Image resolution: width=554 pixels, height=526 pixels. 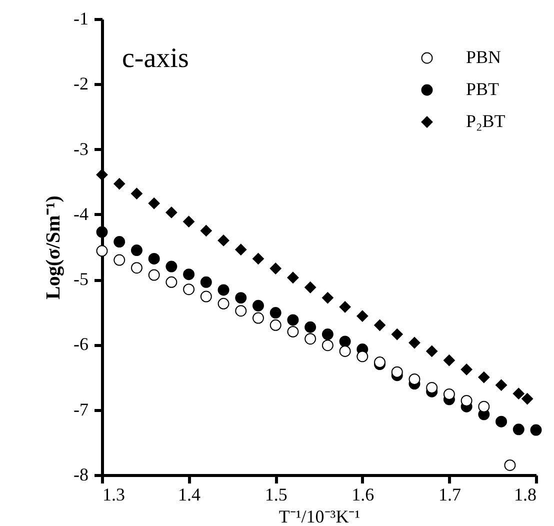 What do you see at coordinates (525, 494) in the screenshot?
I see `x-tick-label: 1.8` at bounding box center [525, 494].